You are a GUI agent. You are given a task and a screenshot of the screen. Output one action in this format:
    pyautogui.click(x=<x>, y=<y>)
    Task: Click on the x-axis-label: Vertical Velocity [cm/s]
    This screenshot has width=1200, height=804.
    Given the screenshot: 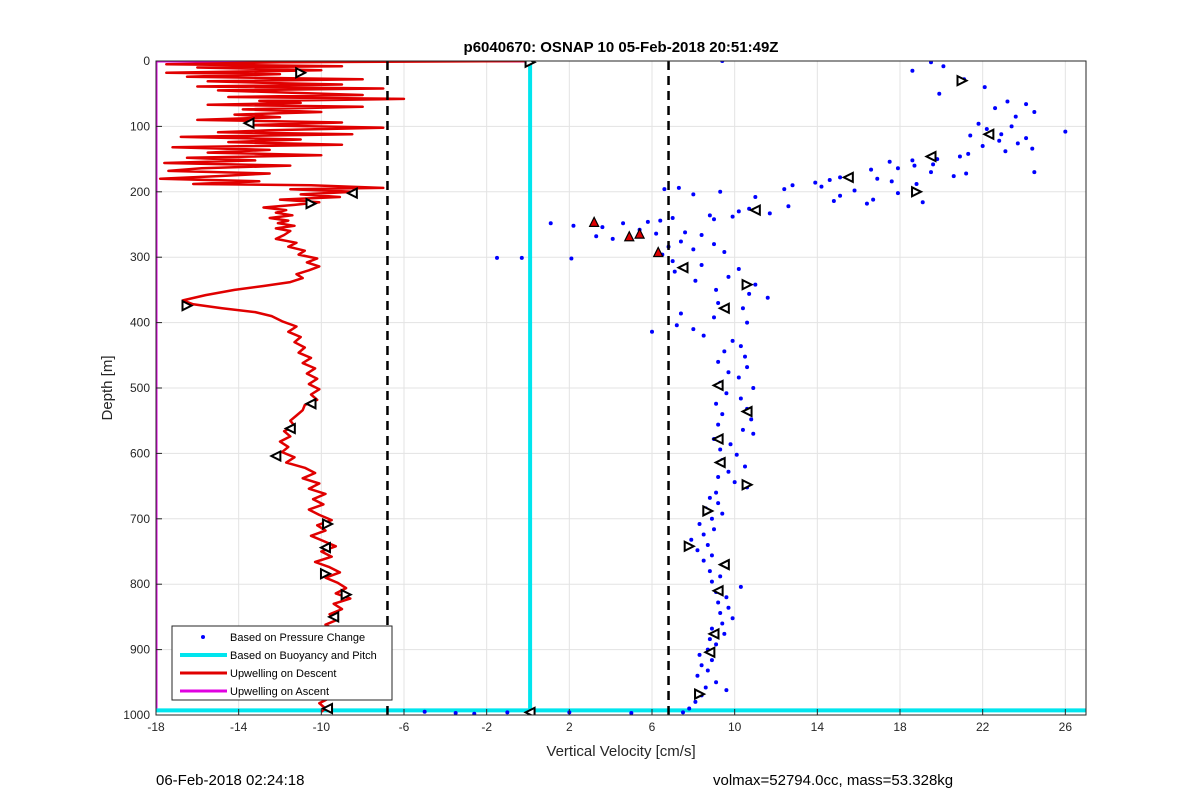 What is the action you would take?
    pyautogui.click(x=620, y=751)
    